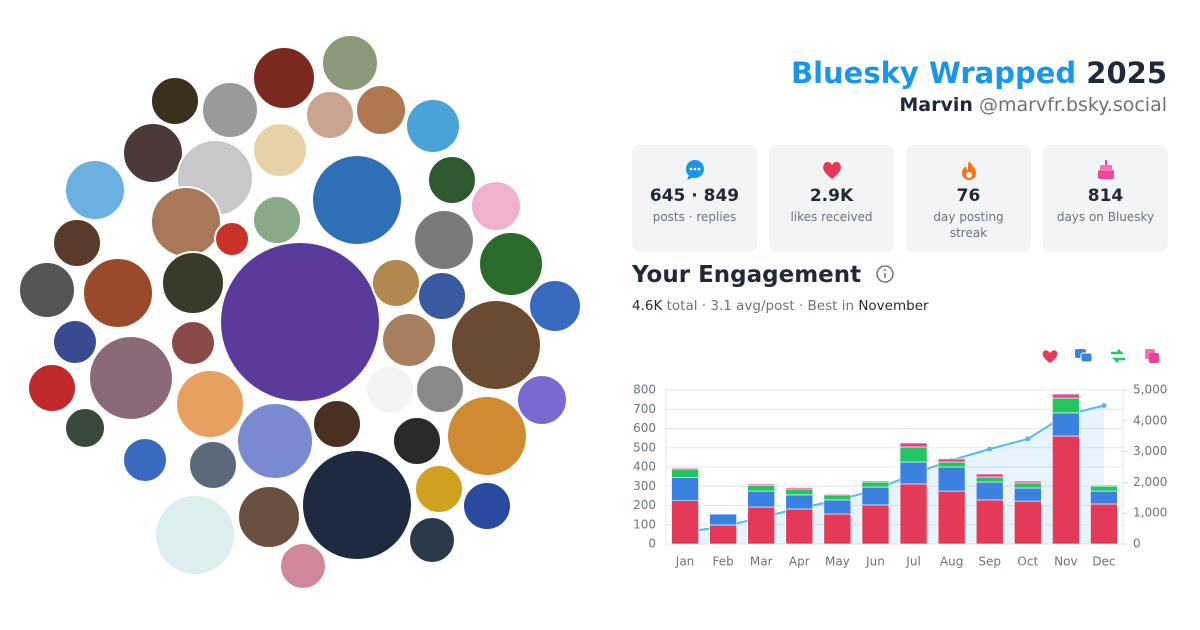 The width and height of the screenshot is (1200, 630). Describe the element at coordinates (1065, 562) in the screenshot. I see `x-tick-label: Nov` at that location.